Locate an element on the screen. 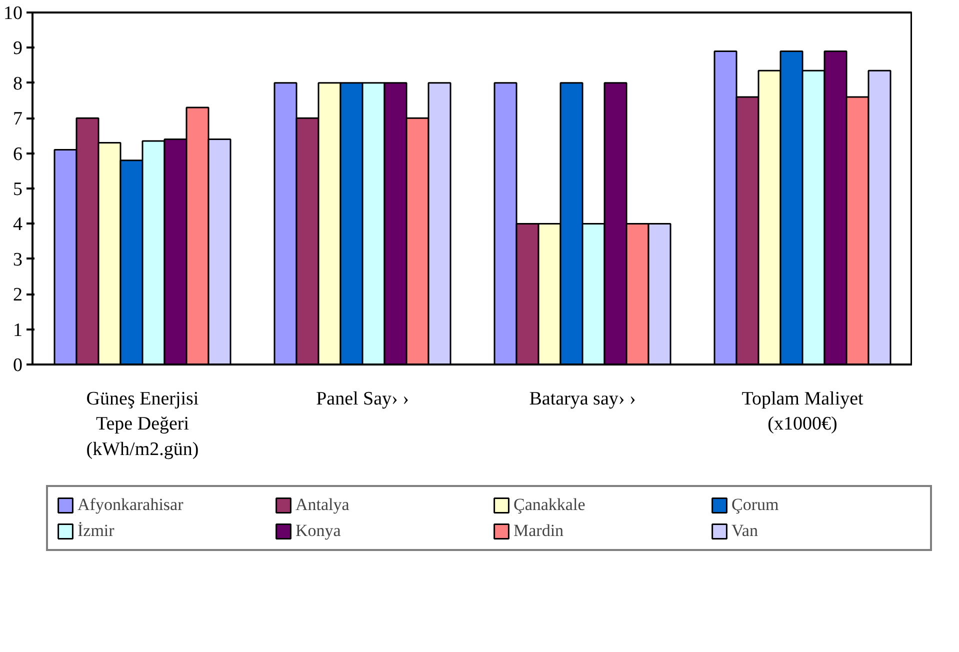 This screenshot has width=959, height=652. y-tick-label: 8 is located at coordinates (17, 83).